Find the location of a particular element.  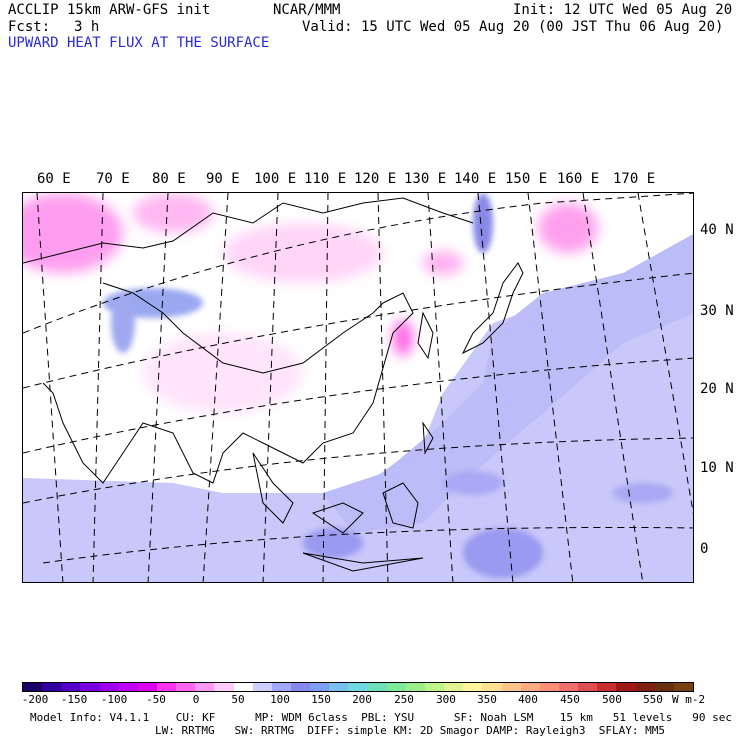

forecast-label: Fcst: is located at coordinates (29, 27).